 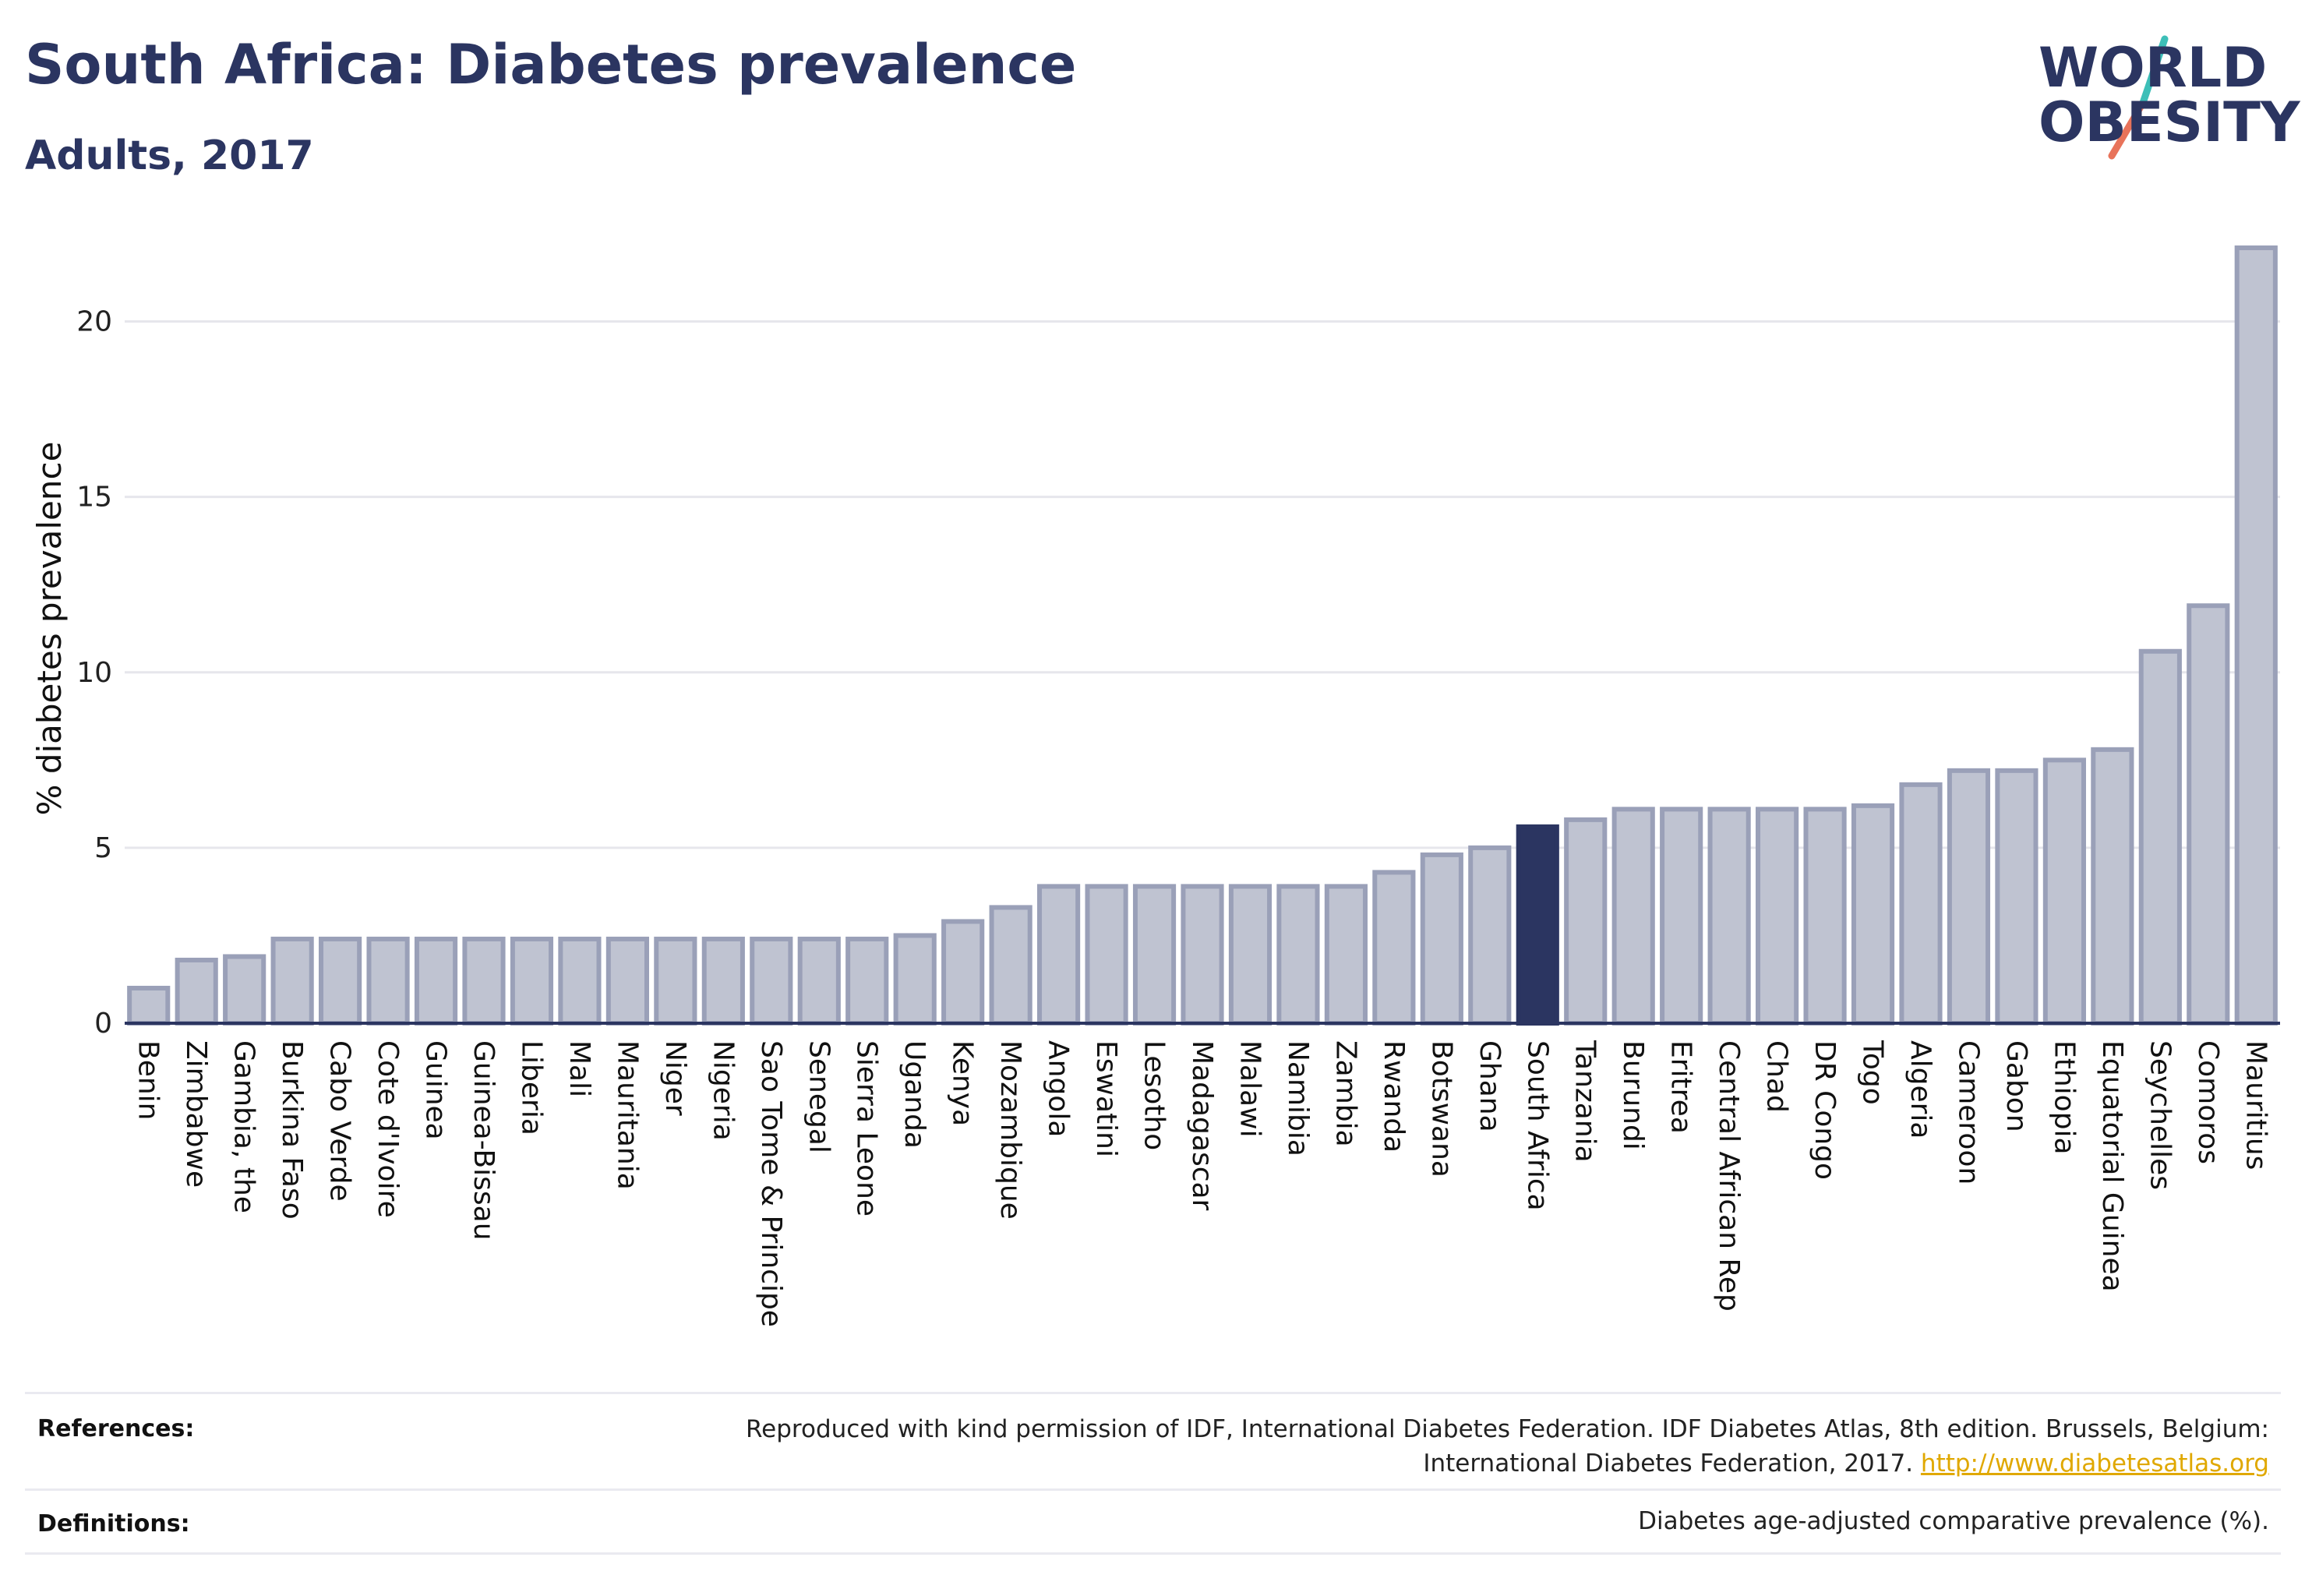 What do you see at coordinates (340, 1121) in the screenshot?
I see `x-tick-label: Cabo Verde` at bounding box center [340, 1121].